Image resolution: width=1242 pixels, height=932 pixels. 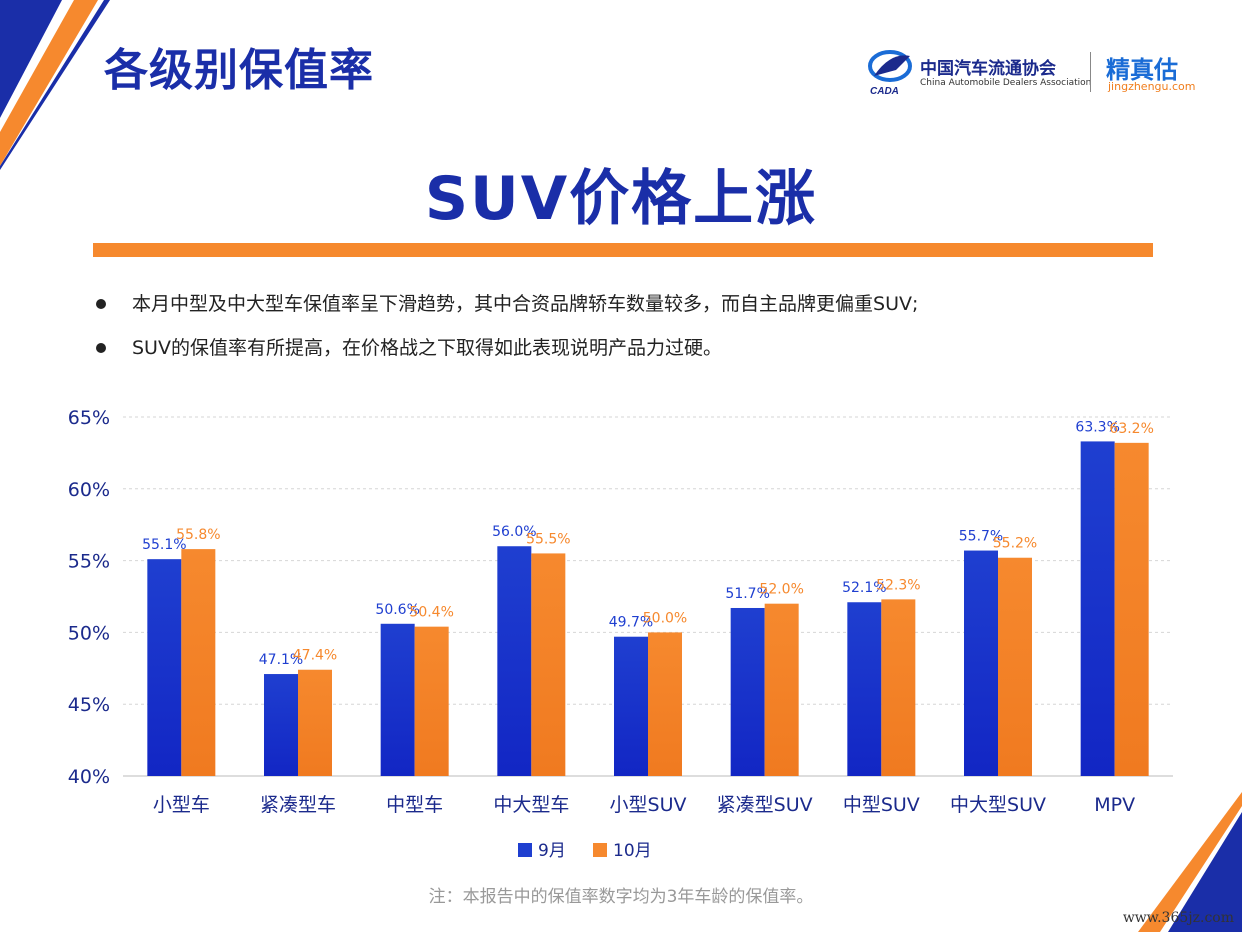 I want to click on legend-label: 10月, so click(x=632, y=851).